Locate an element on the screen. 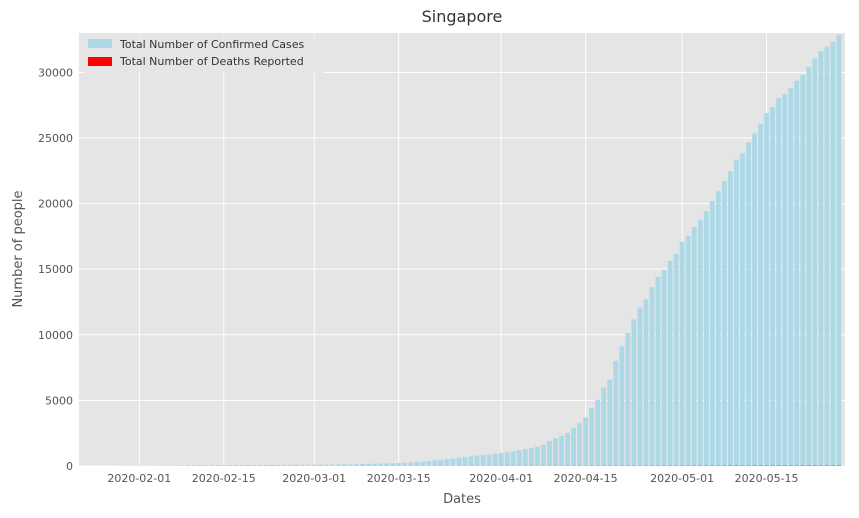  x-tick-label: 2020-02-01 is located at coordinates (139, 478).